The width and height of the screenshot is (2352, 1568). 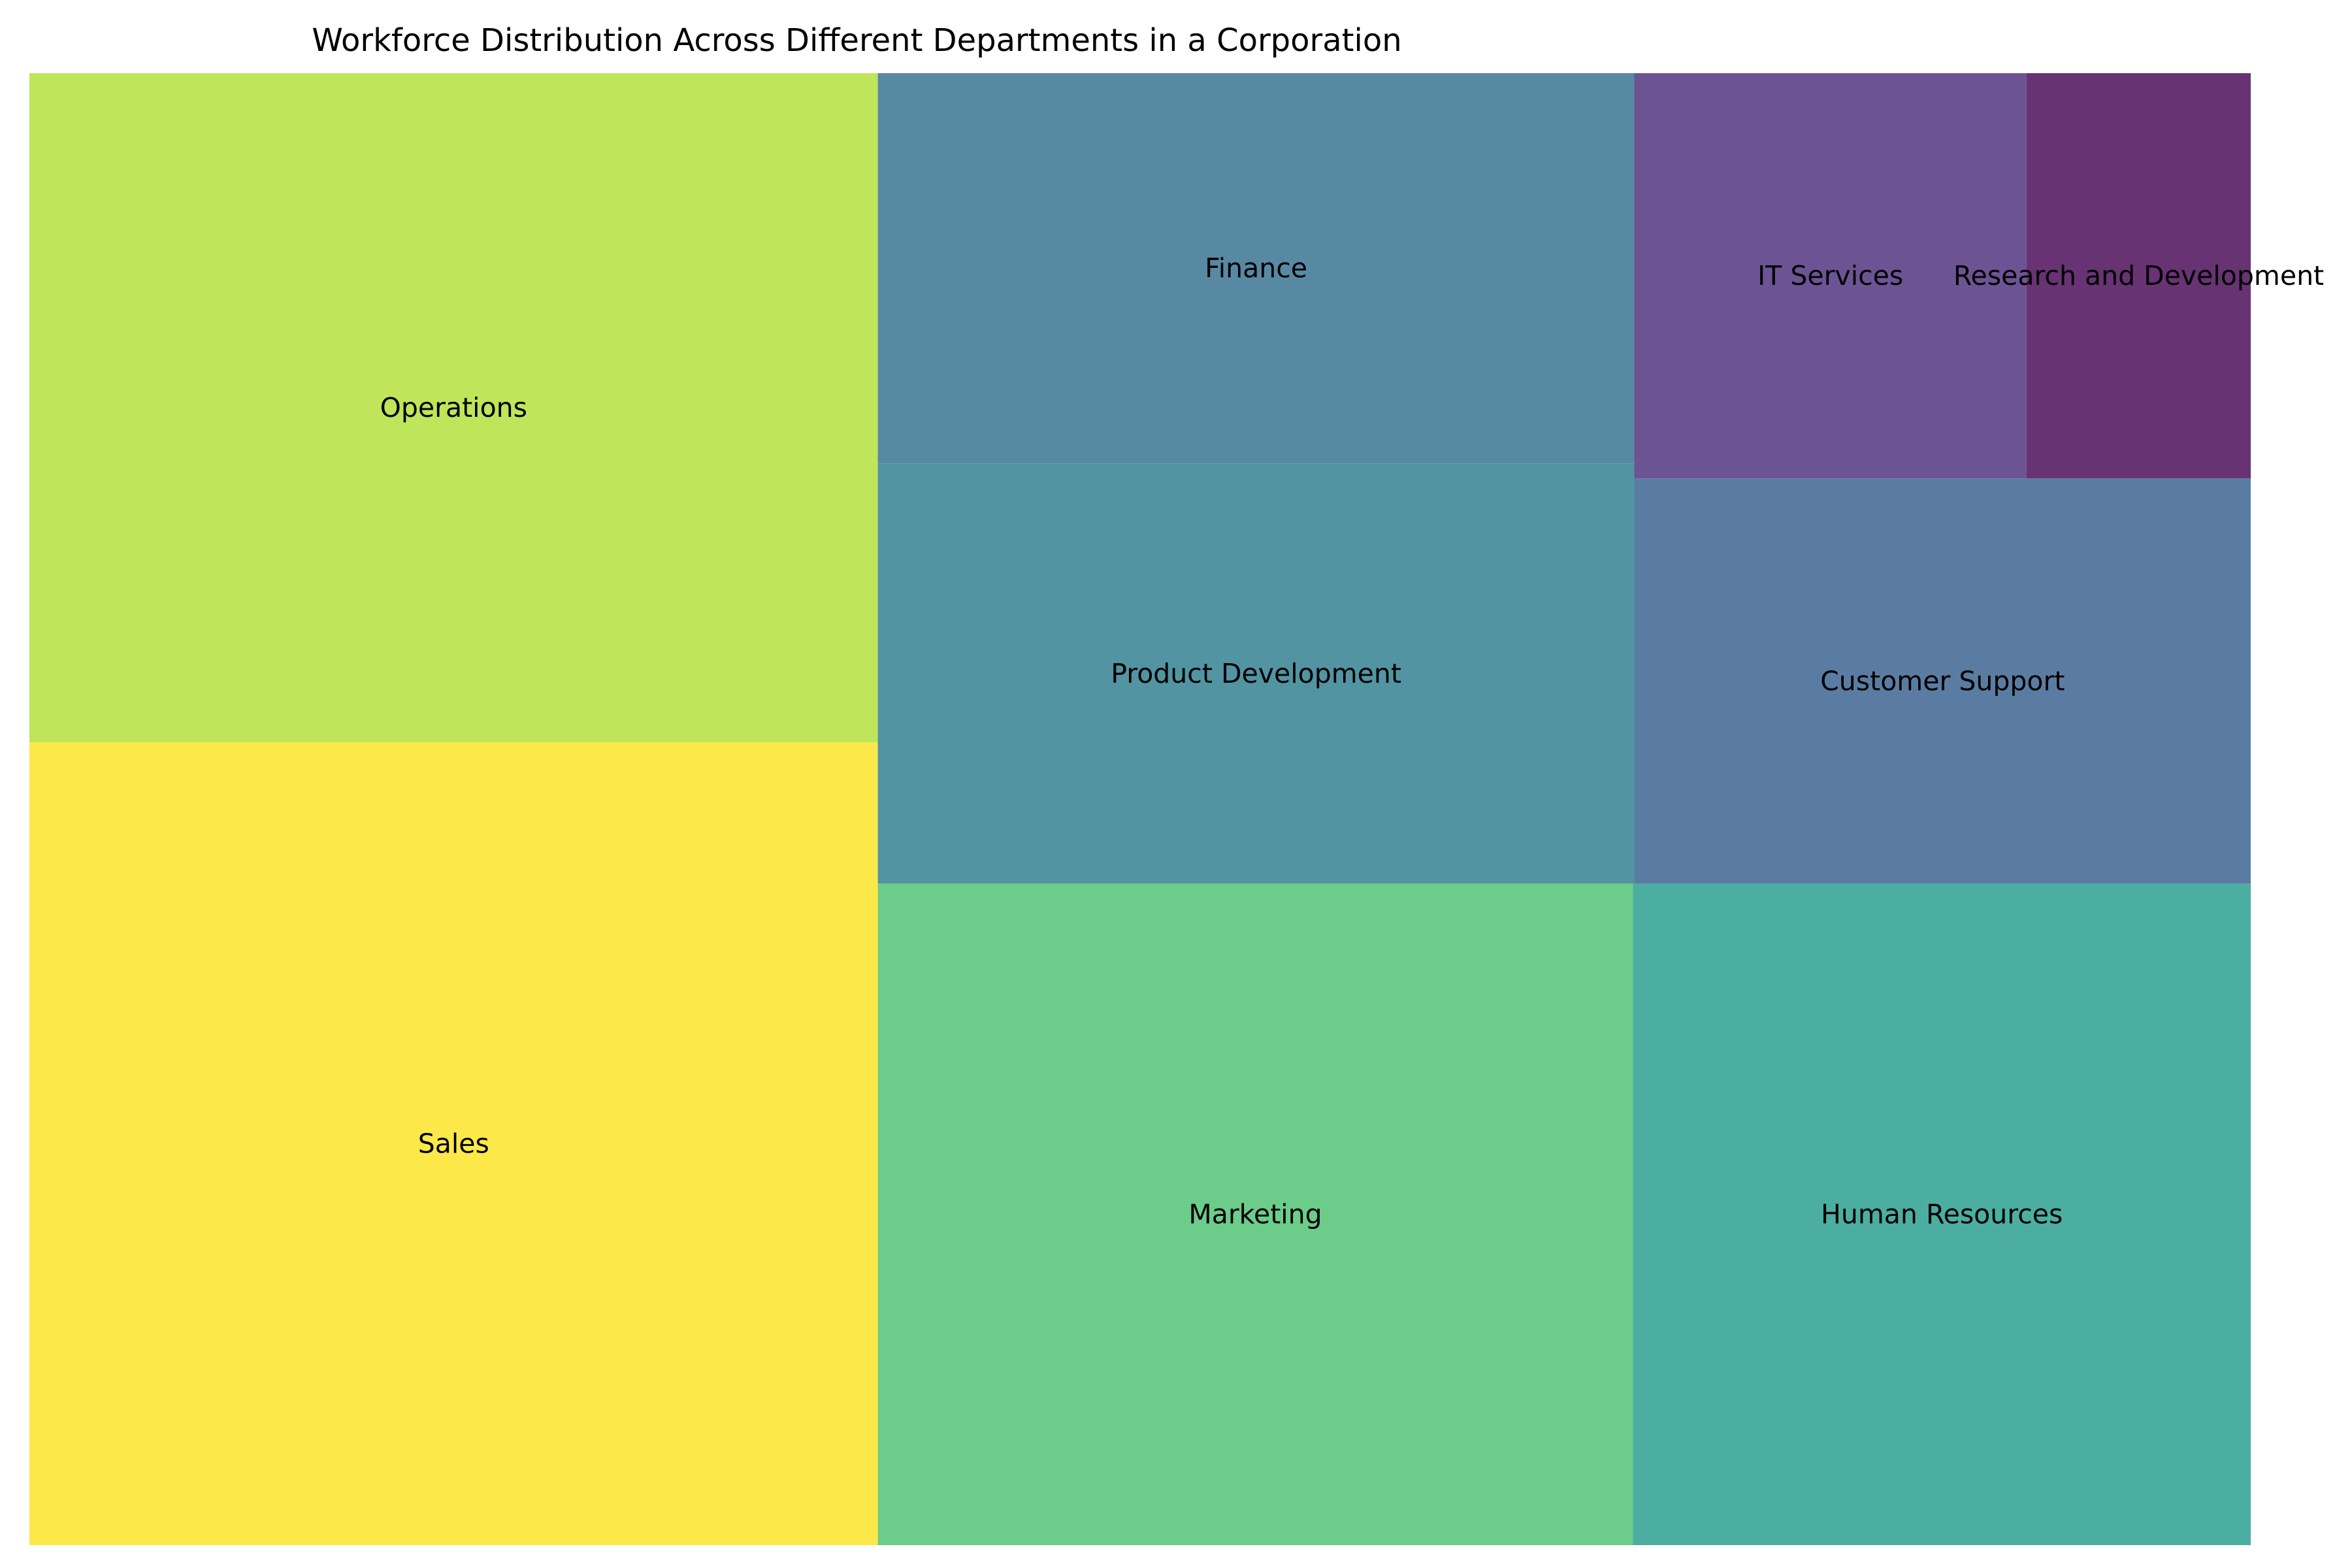 I want to click on cell-marketing, so click(x=1255, y=1214).